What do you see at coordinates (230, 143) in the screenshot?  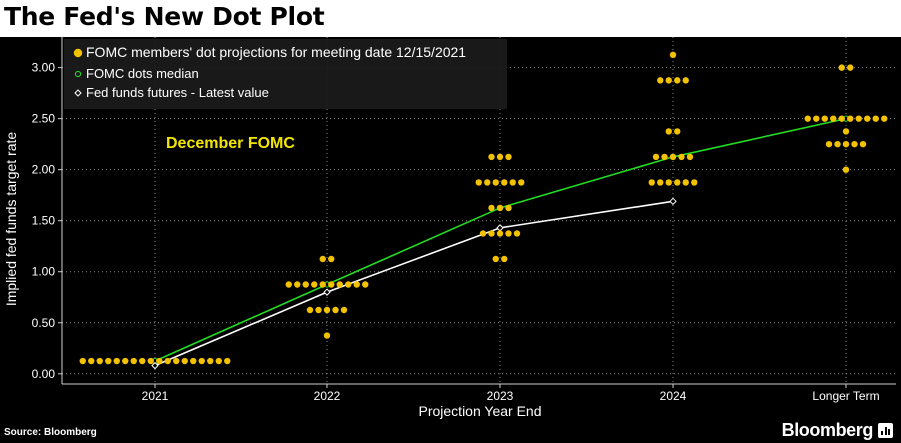 I see `annotation-december-fomc: December FOMC` at bounding box center [230, 143].